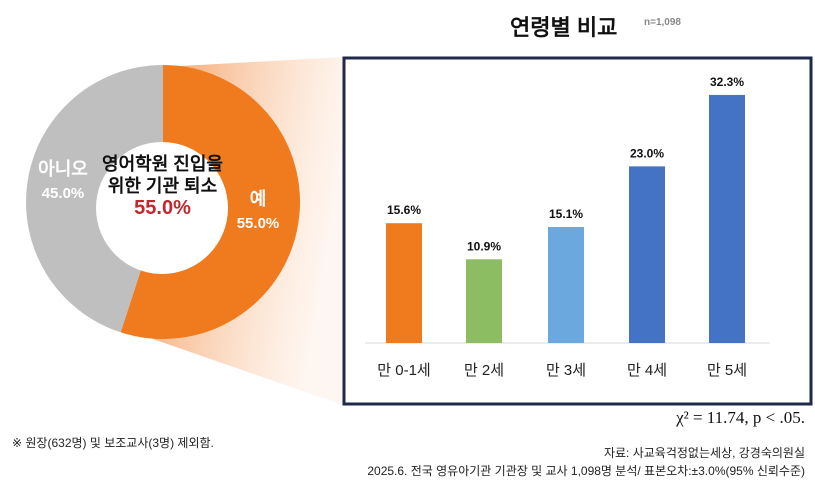 This screenshot has width=815, height=489. I want to click on x-tick-label: 만 0-1세, so click(403, 370).